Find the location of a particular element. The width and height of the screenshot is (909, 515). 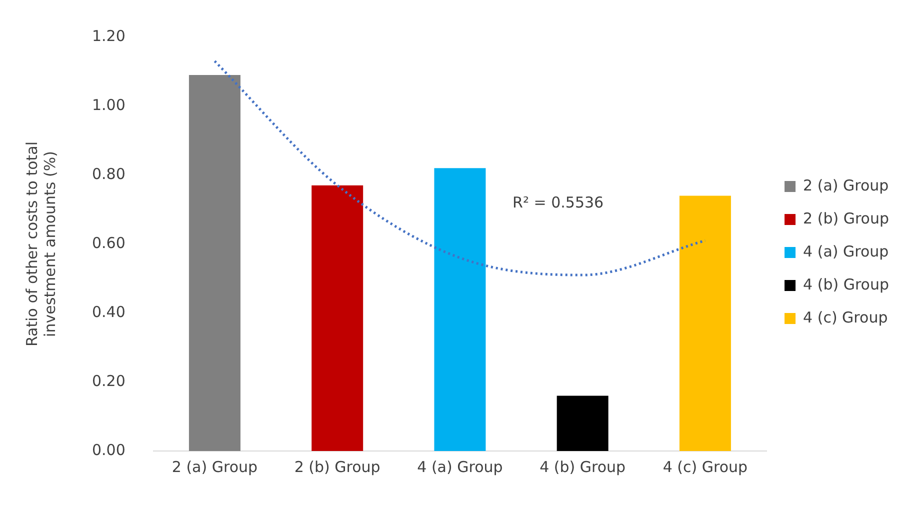

x-tick-label: 4 (c) Group is located at coordinates (705, 467).